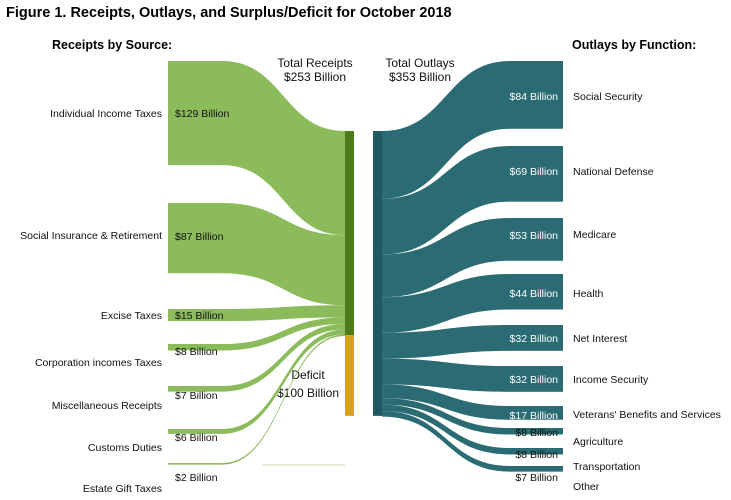  Describe the element at coordinates (377, 273) in the screenshot. I see `total-outlays-bar` at that location.